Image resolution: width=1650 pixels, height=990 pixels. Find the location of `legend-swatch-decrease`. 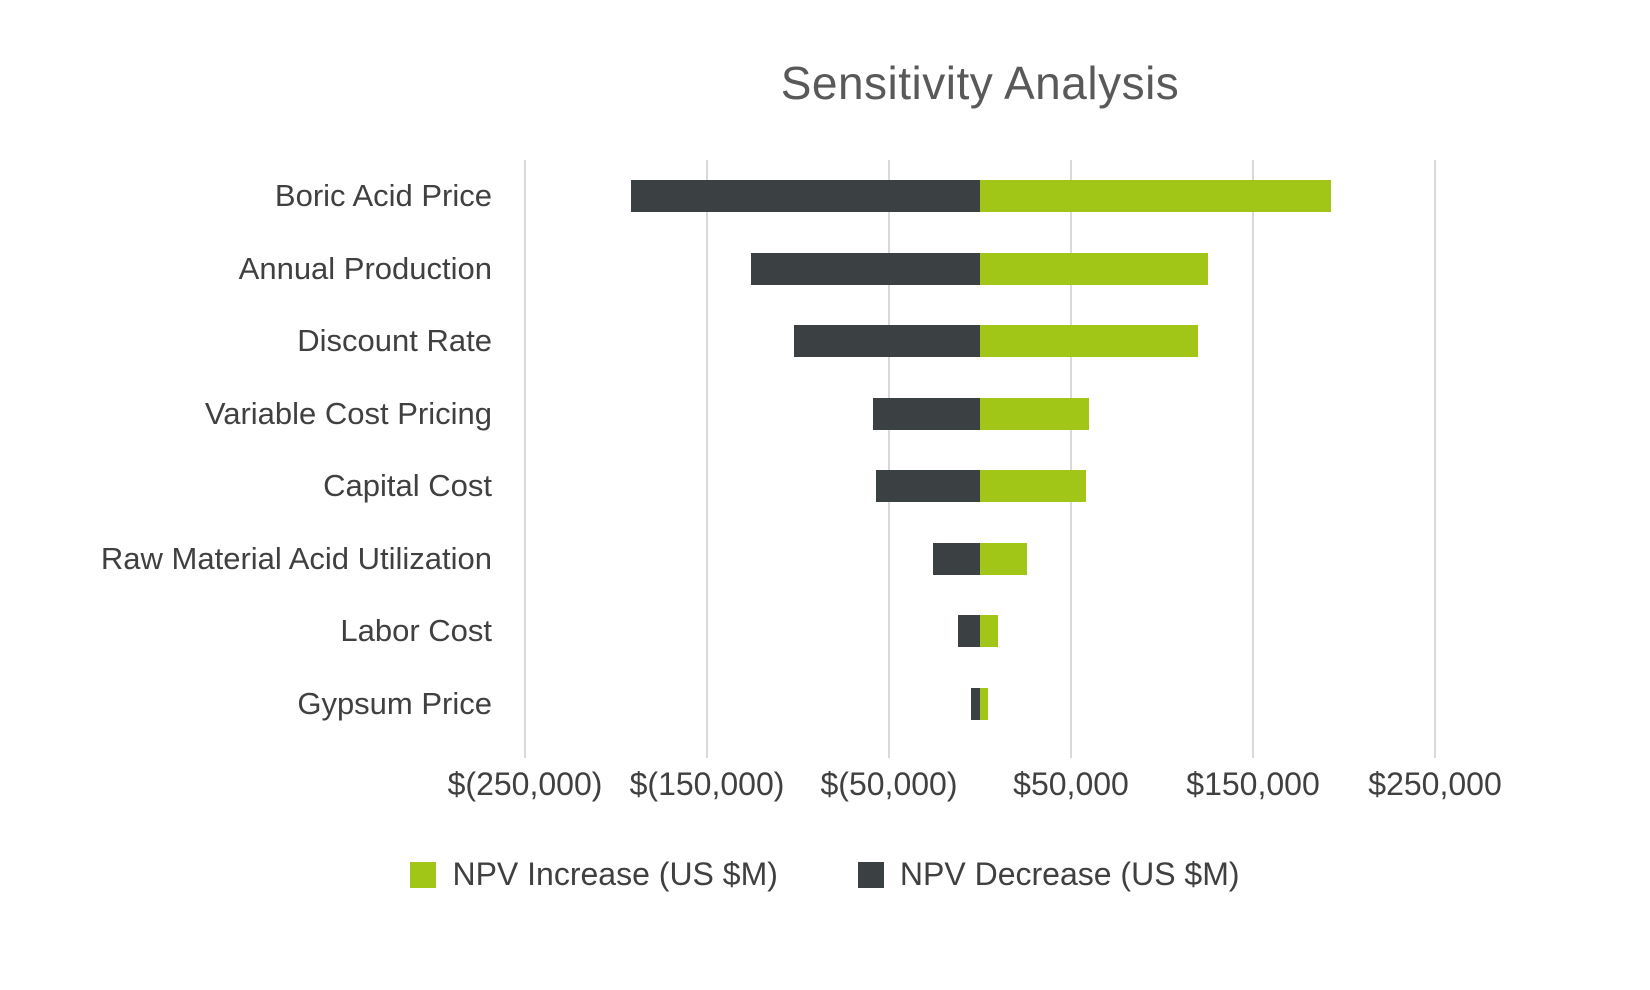

legend-swatch-decrease is located at coordinates (870, 874).